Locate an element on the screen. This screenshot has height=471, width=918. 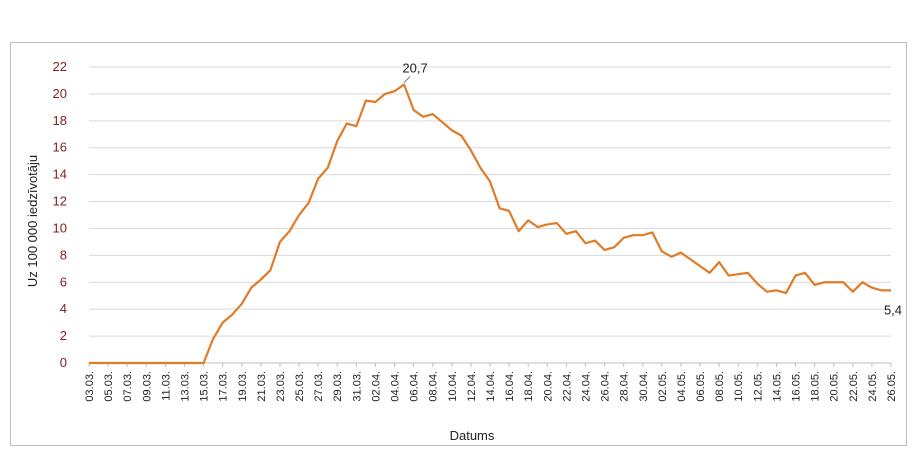
data-label: 5,4 is located at coordinates (893, 309).